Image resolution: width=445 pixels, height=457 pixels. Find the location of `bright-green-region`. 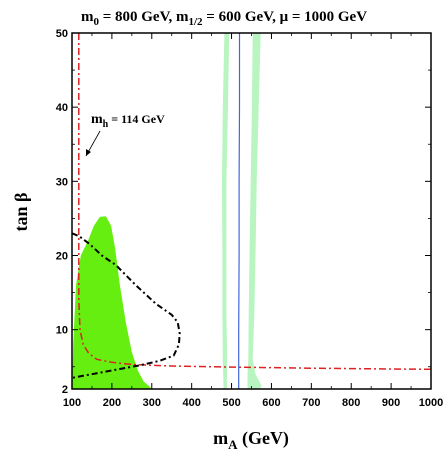

bright-green-region is located at coordinates (112, 302).